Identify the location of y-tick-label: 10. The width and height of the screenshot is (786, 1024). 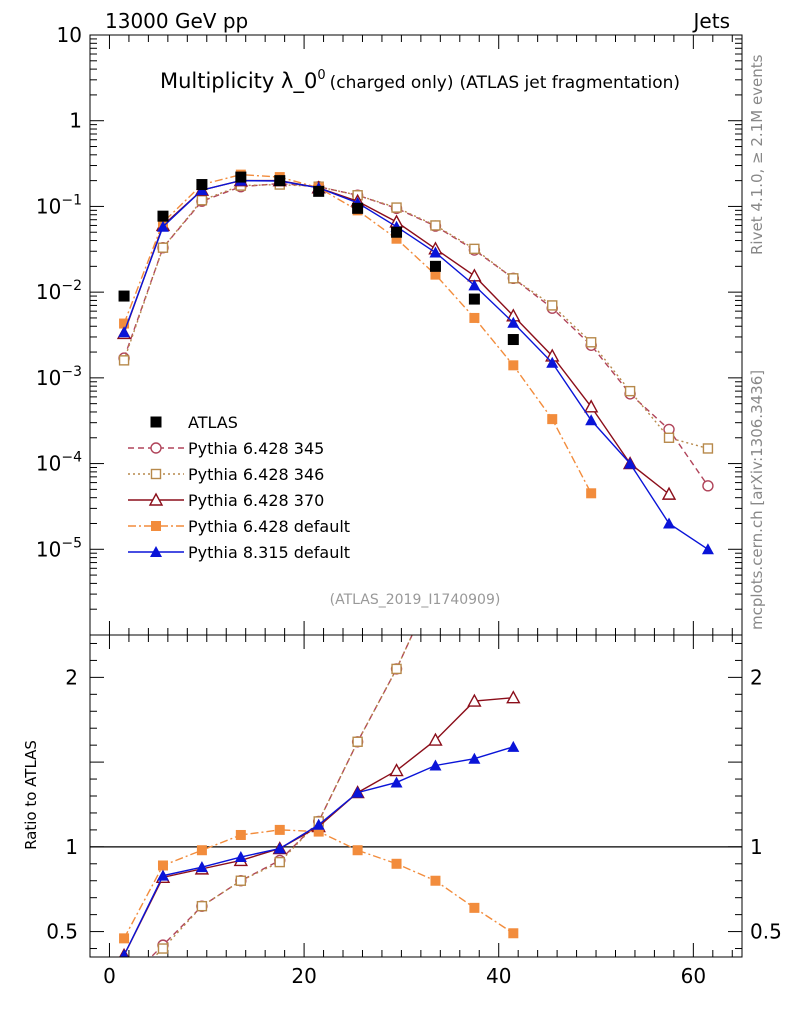
(69, 35).